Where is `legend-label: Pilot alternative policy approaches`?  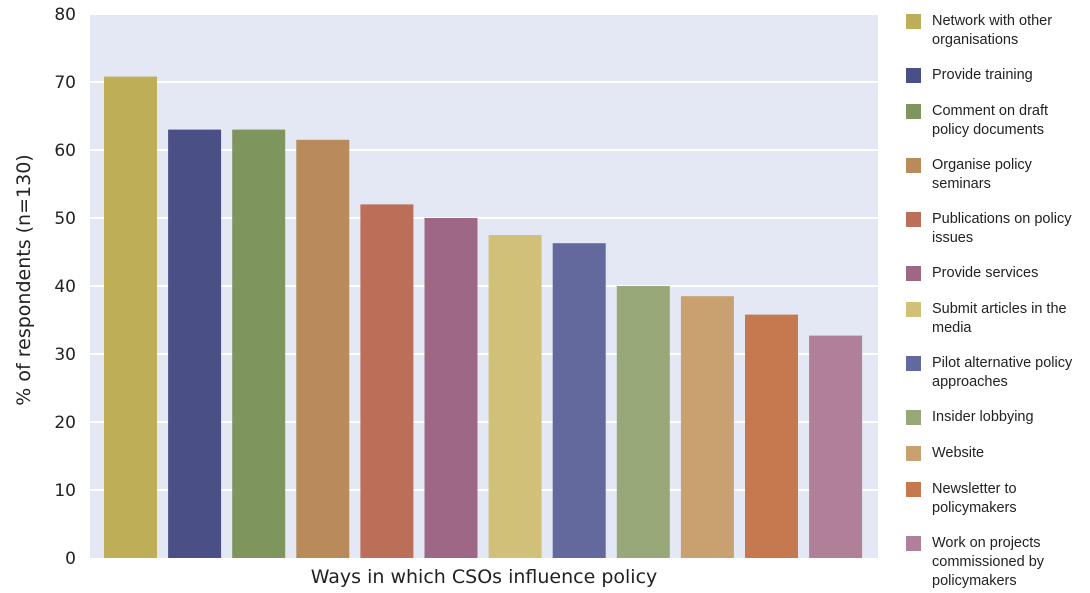 legend-label: Pilot alternative policy approaches is located at coordinates (1002, 372).